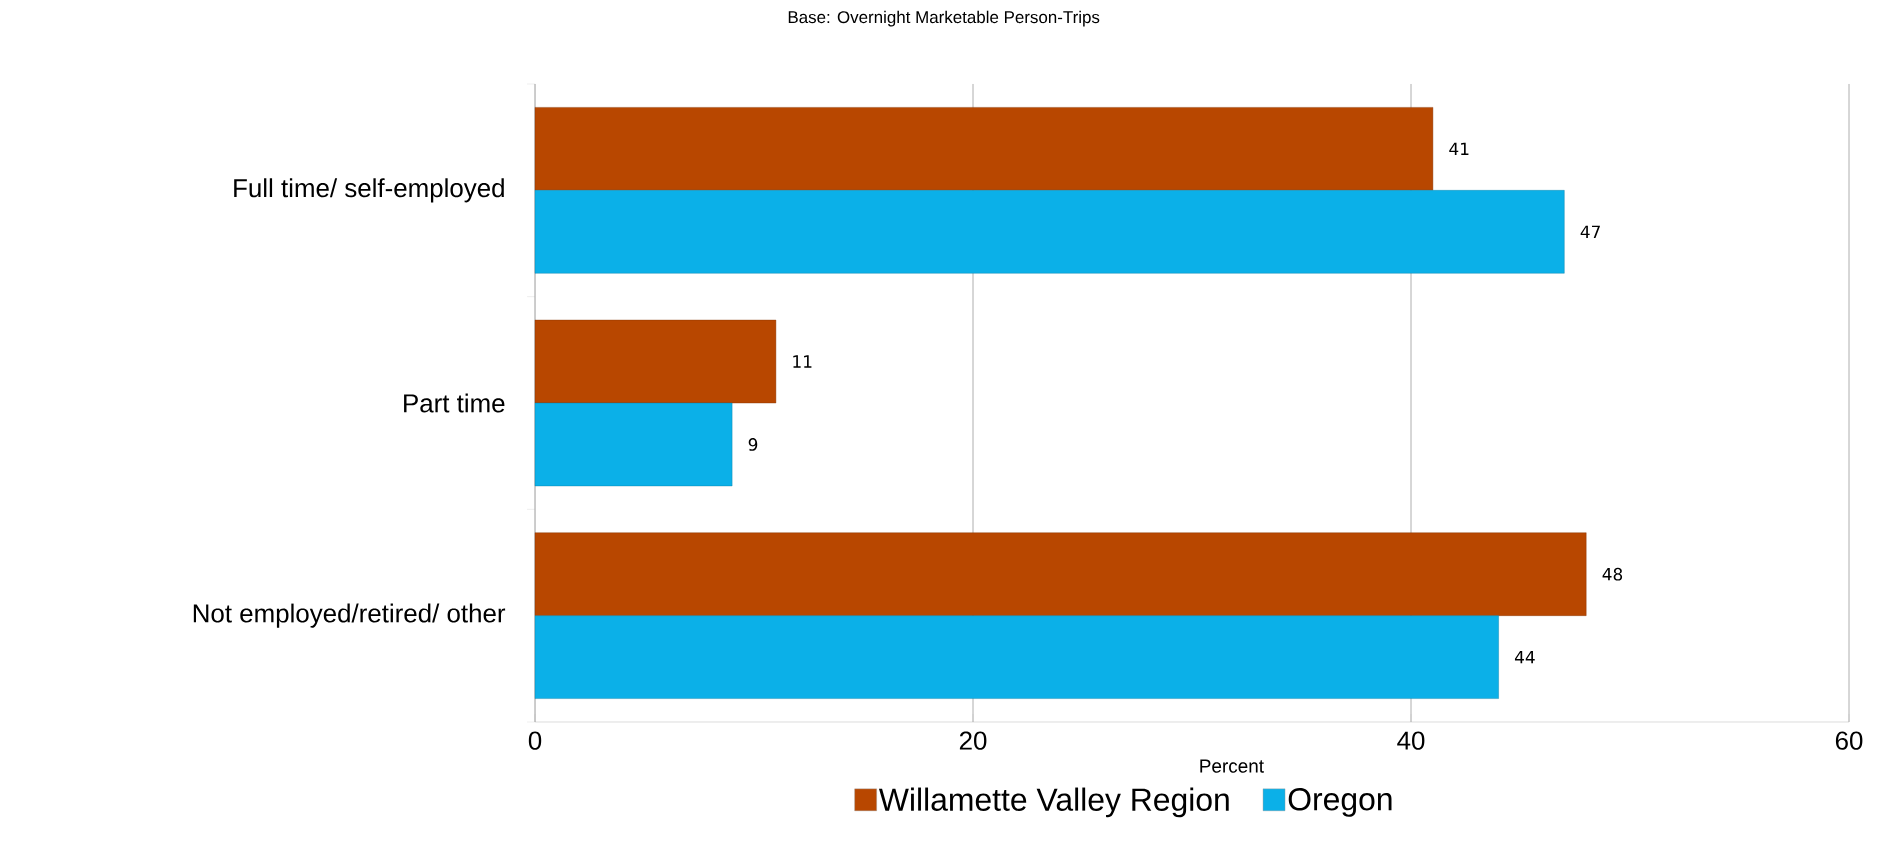 Image resolution: width=1886 pixels, height=863 pixels. I want to click on y-tick-label: Full time/ self-employed, so click(369, 190).